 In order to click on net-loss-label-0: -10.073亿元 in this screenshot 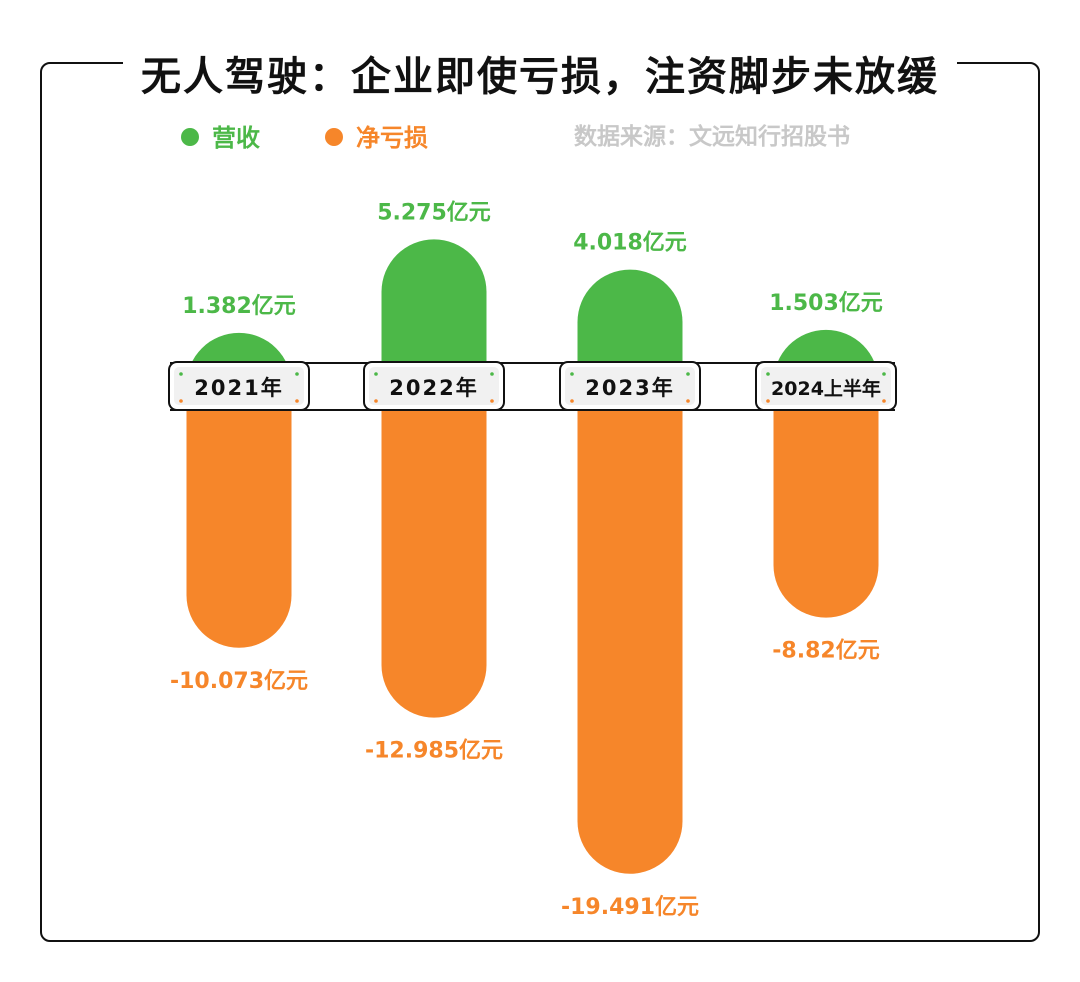, I will do `click(239, 681)`.